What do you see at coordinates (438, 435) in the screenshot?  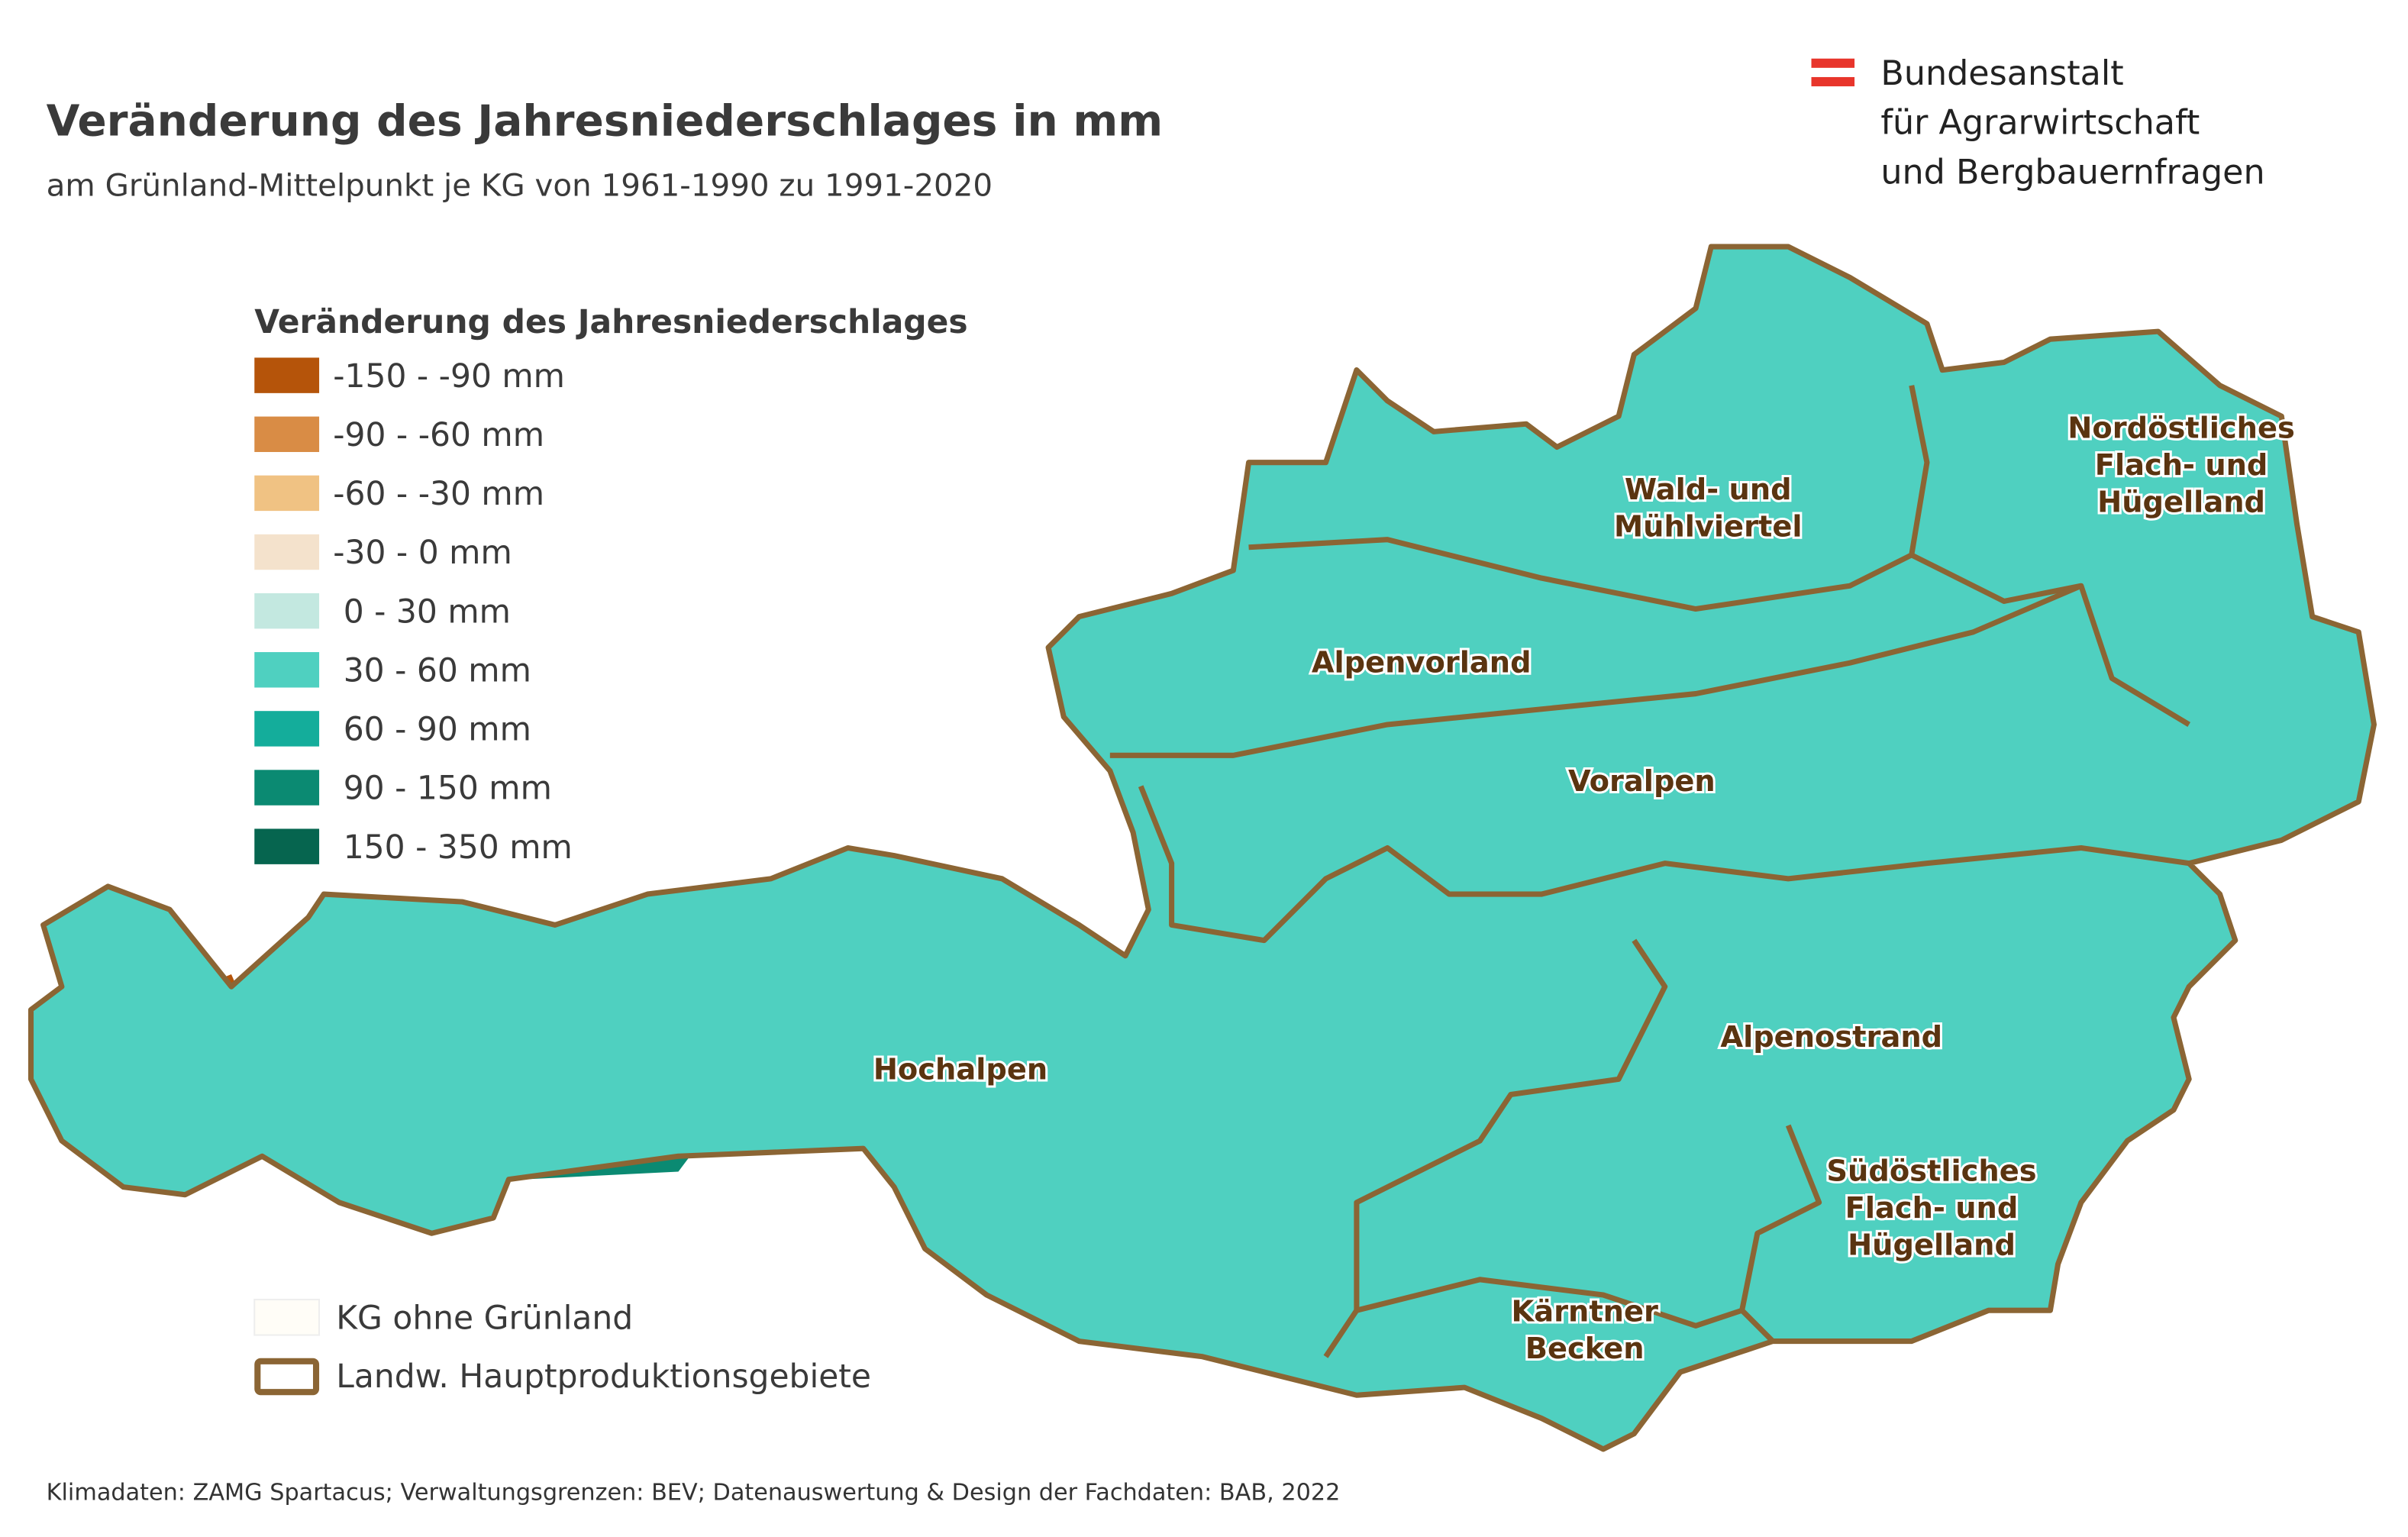 I see `legend-label: -90 - -60 mm` at bounding box center [438, 435].